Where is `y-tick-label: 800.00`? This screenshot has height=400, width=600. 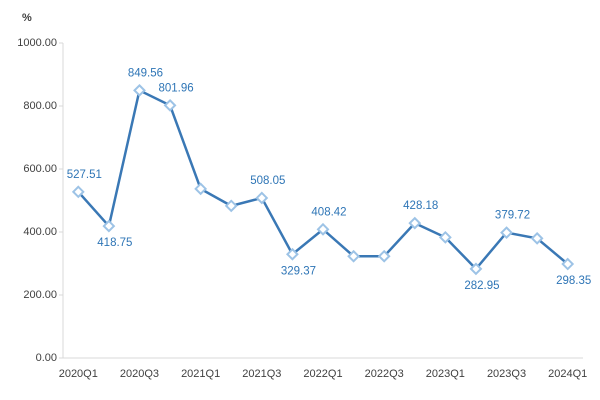 y-tick-label: 800.00 is located at coordinates (40, 106).